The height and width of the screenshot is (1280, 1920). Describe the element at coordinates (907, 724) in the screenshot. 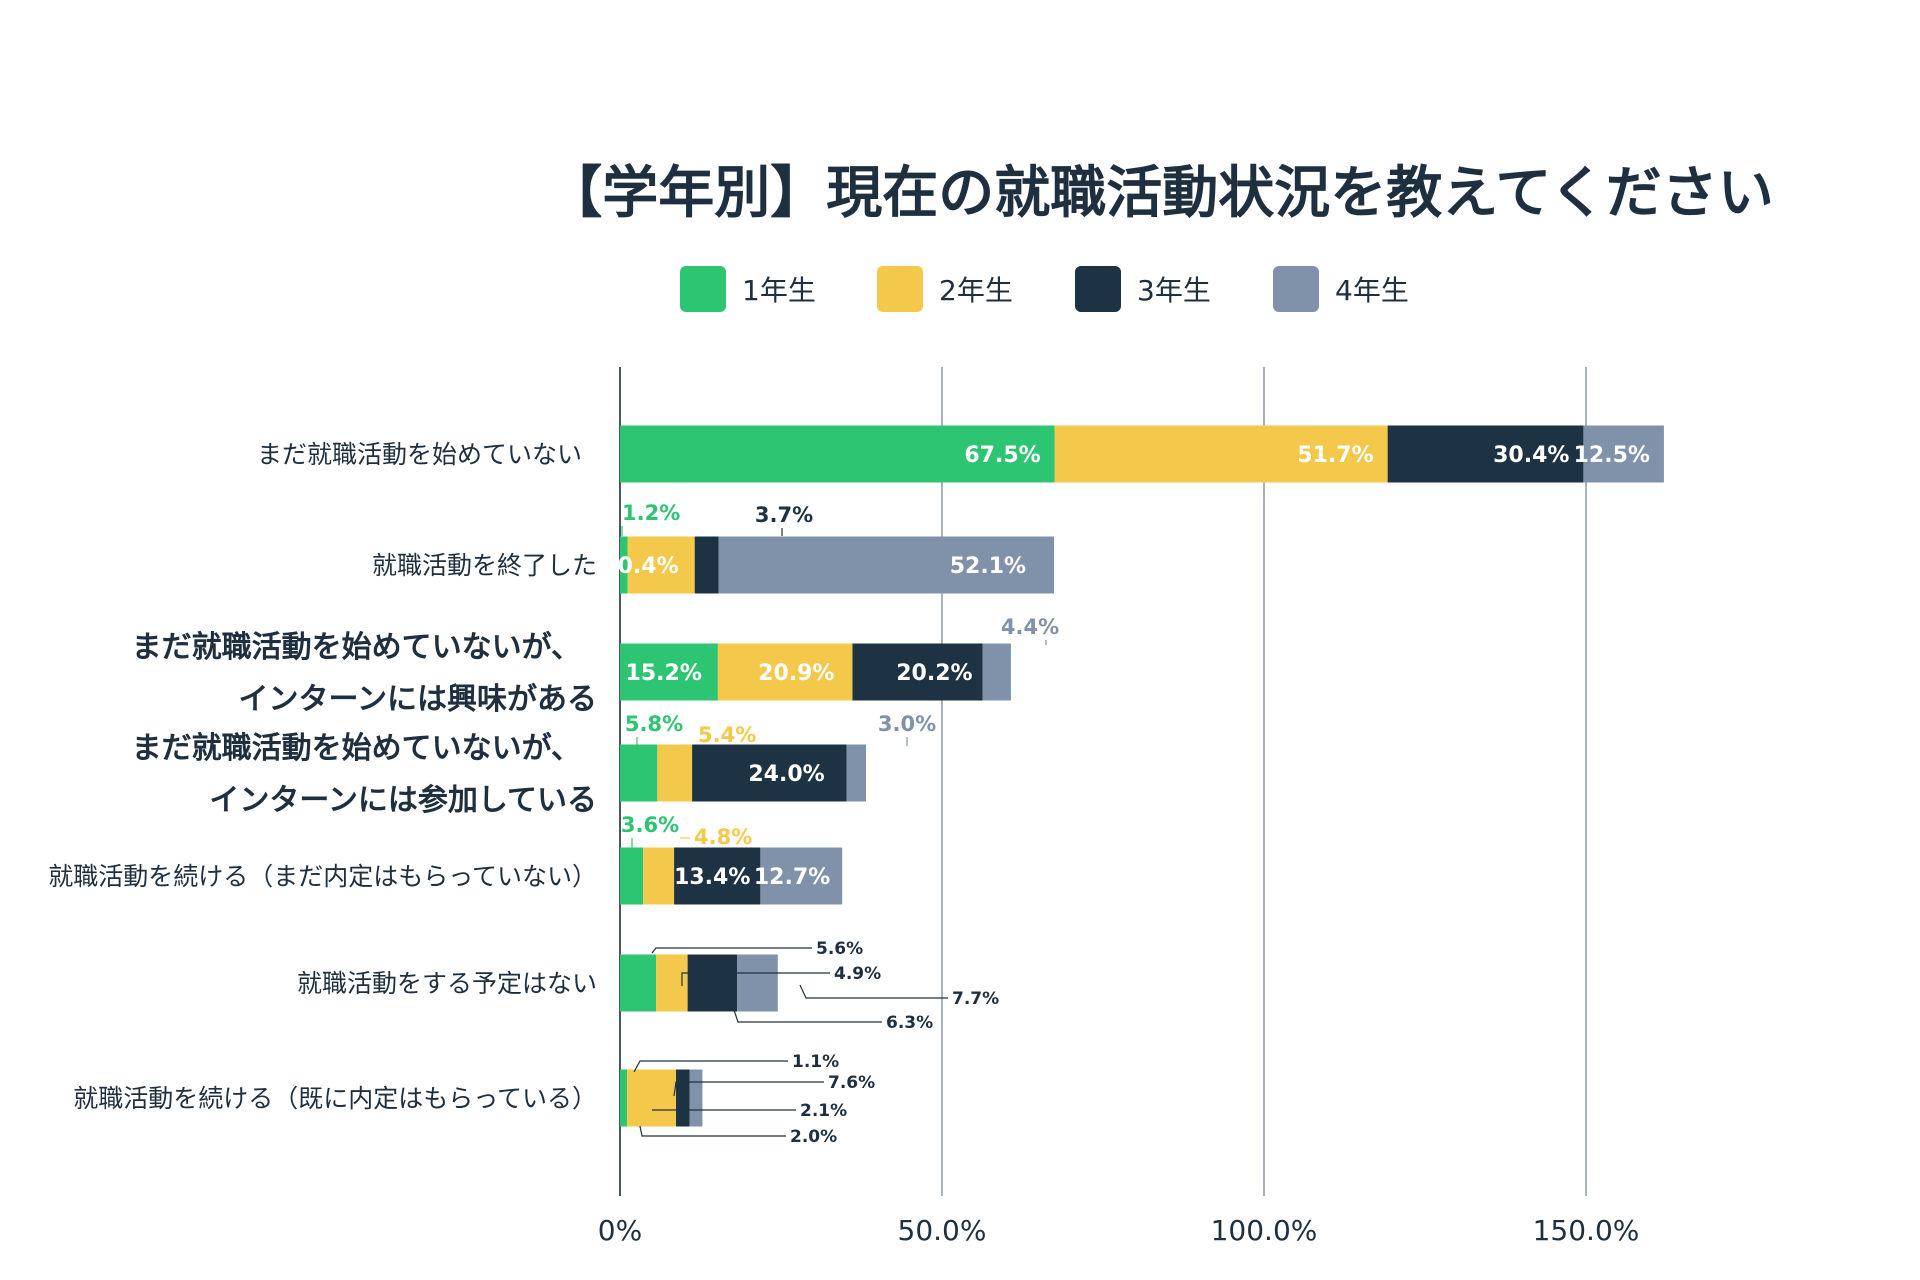

I see `bar-value-label: 3.0%` at that location.